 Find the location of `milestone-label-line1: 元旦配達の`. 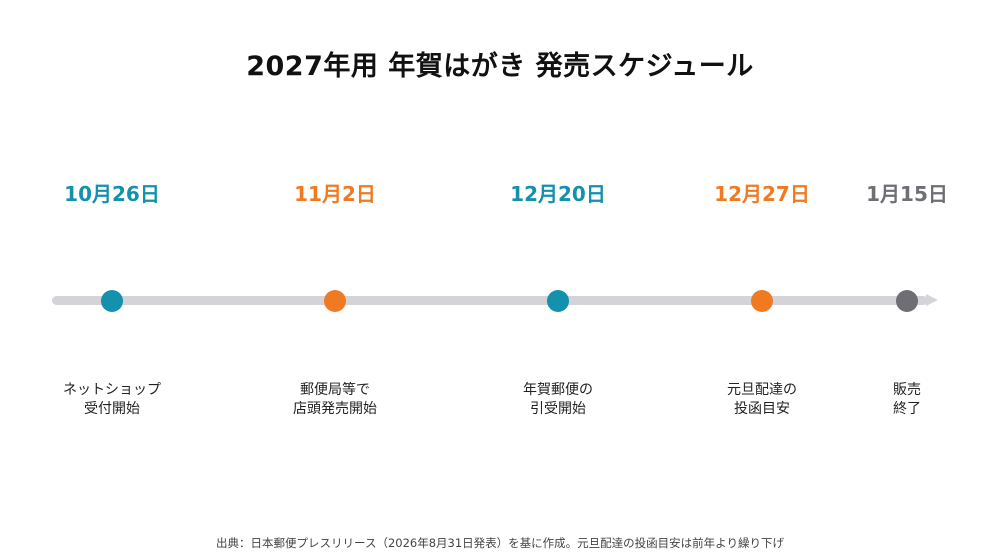

milestone-label-line1: 元旦配達の is located at coordinates (762, 390).